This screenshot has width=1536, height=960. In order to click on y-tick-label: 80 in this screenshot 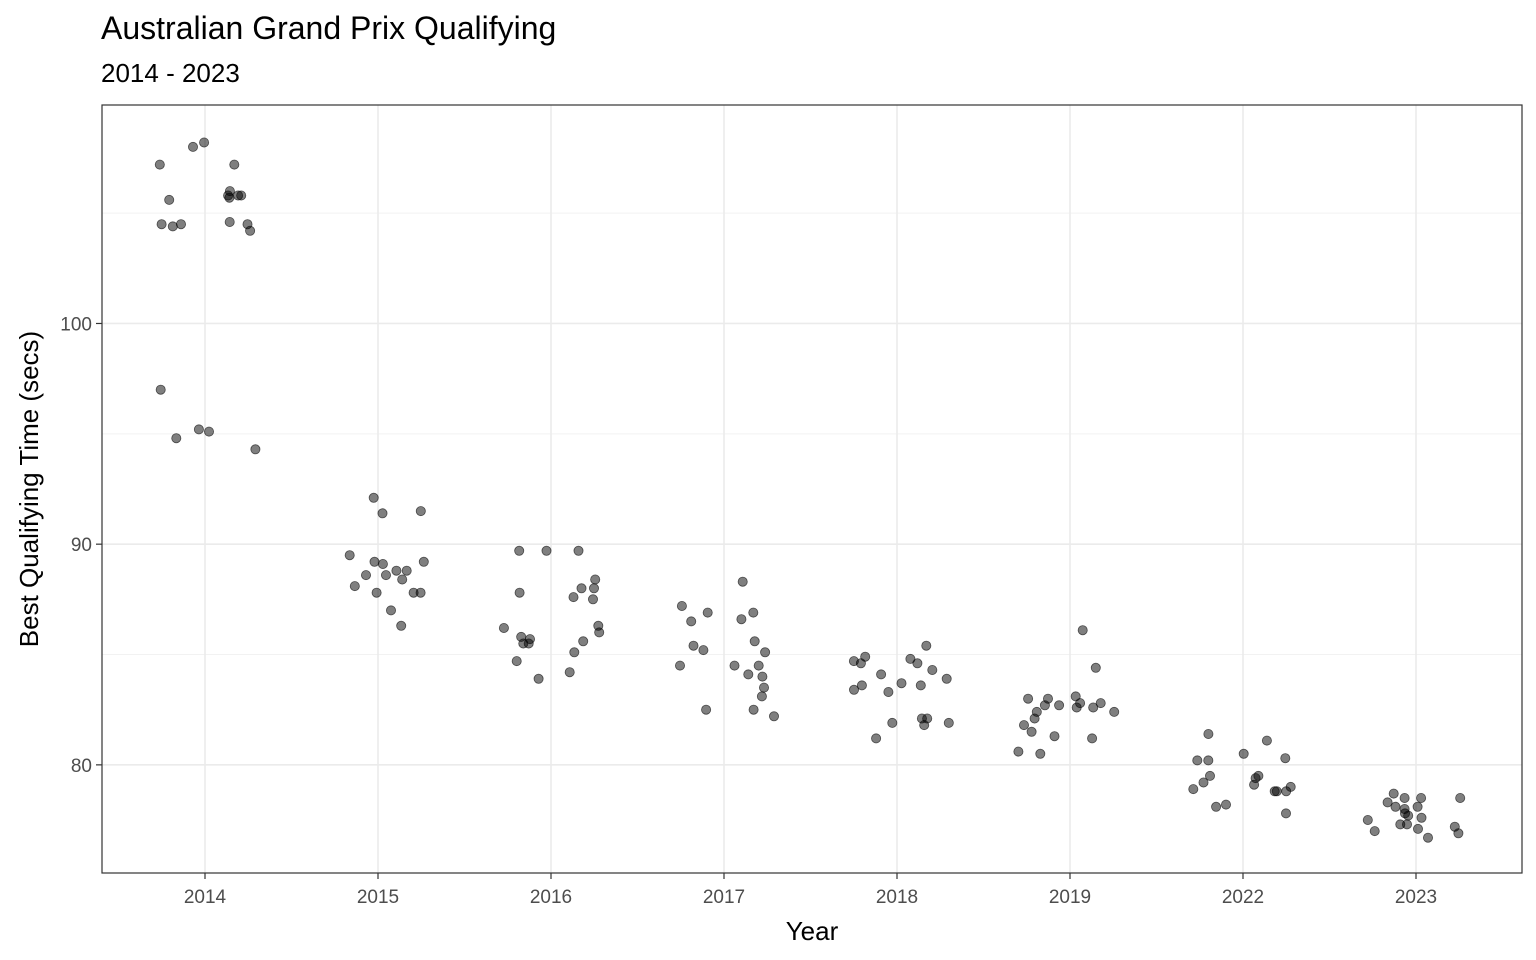, I will do `click(81, 766)`.